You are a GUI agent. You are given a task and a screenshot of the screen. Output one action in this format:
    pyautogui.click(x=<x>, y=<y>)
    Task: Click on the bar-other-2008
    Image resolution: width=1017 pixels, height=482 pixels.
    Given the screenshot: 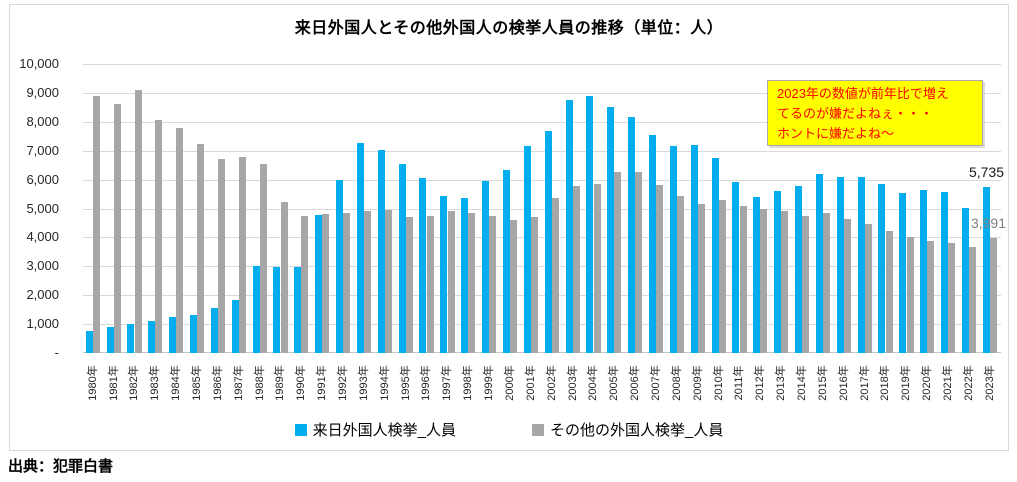 What is the action you would take?
    pyautogui.click(x=680, y=274)
    